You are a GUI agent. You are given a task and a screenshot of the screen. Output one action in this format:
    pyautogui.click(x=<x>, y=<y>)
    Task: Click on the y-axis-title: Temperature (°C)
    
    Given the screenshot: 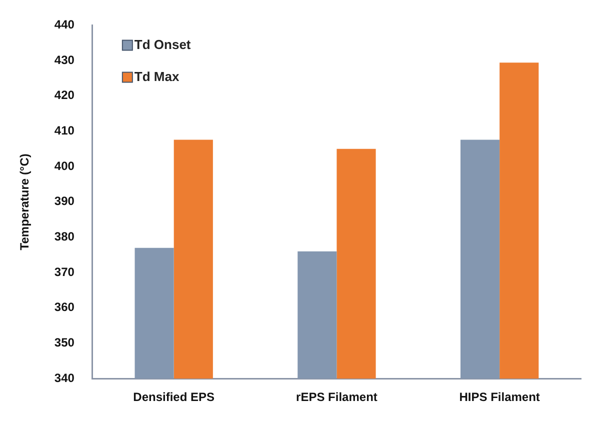 What is the action you would take?
    pyautogui.click(x=25, y=202)
    